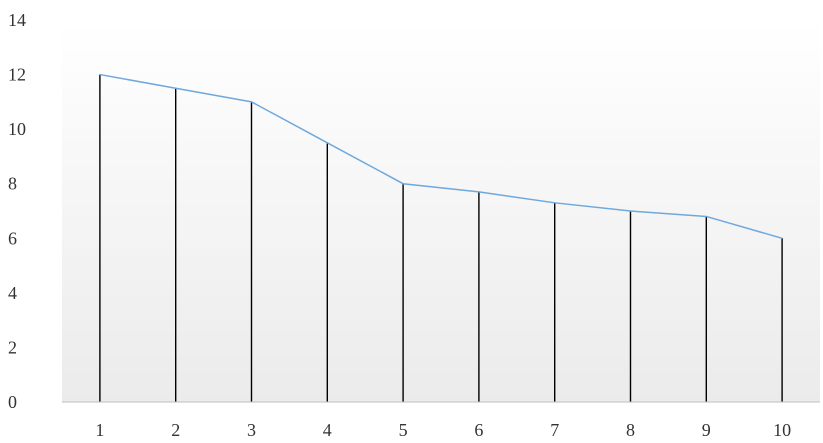  Describe the element at coordinates (17, 75) in the screenshot. I see `y-tick-label-12: 12` at that location.